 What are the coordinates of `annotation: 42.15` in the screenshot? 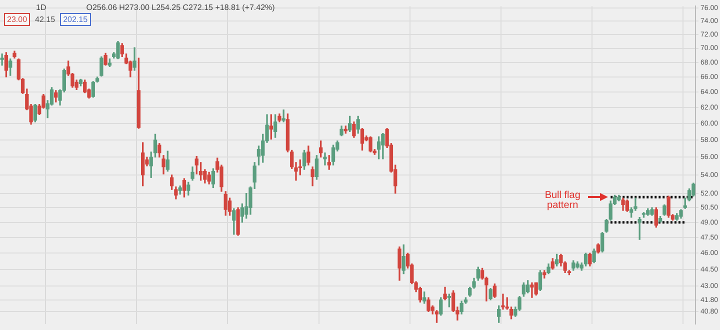 It's located at (45, 19).